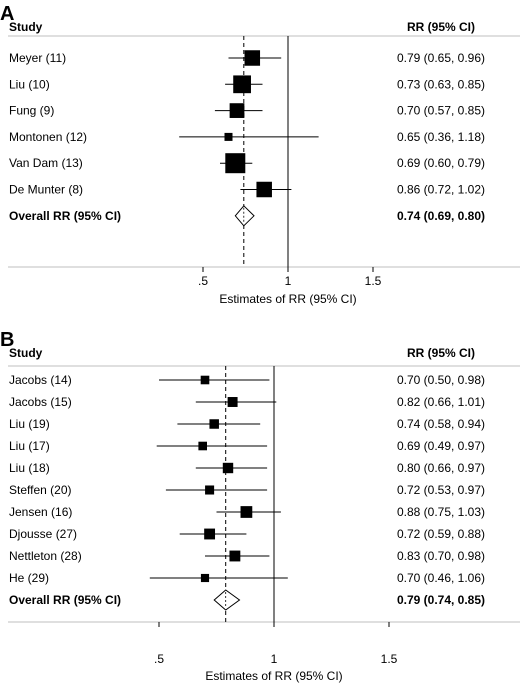 Image resolution: width=520 pixels, height=683 pixels. What do you see at coordinates (441, 163) in the screenshot?
I see `panel-a-rr-label: 0.69 (0.60, 0.79)` at bounding box center [441, 163].